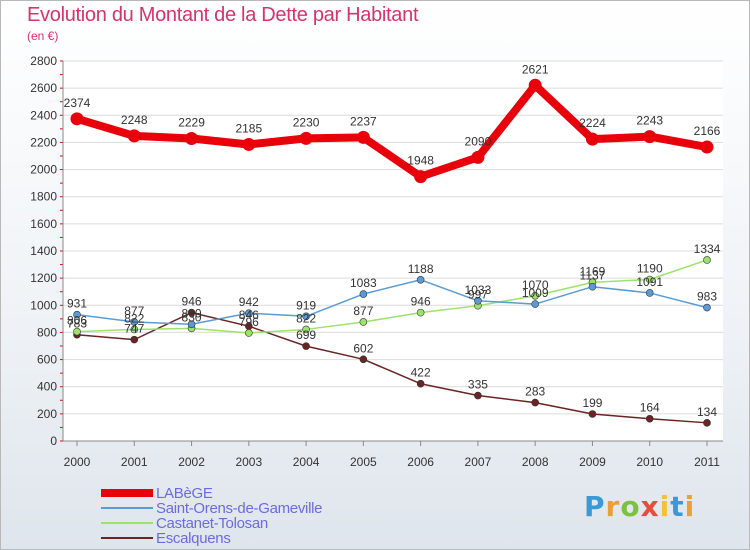 The image size is (750, 550). I want to click on data-label: 2090, so click(478, 141).